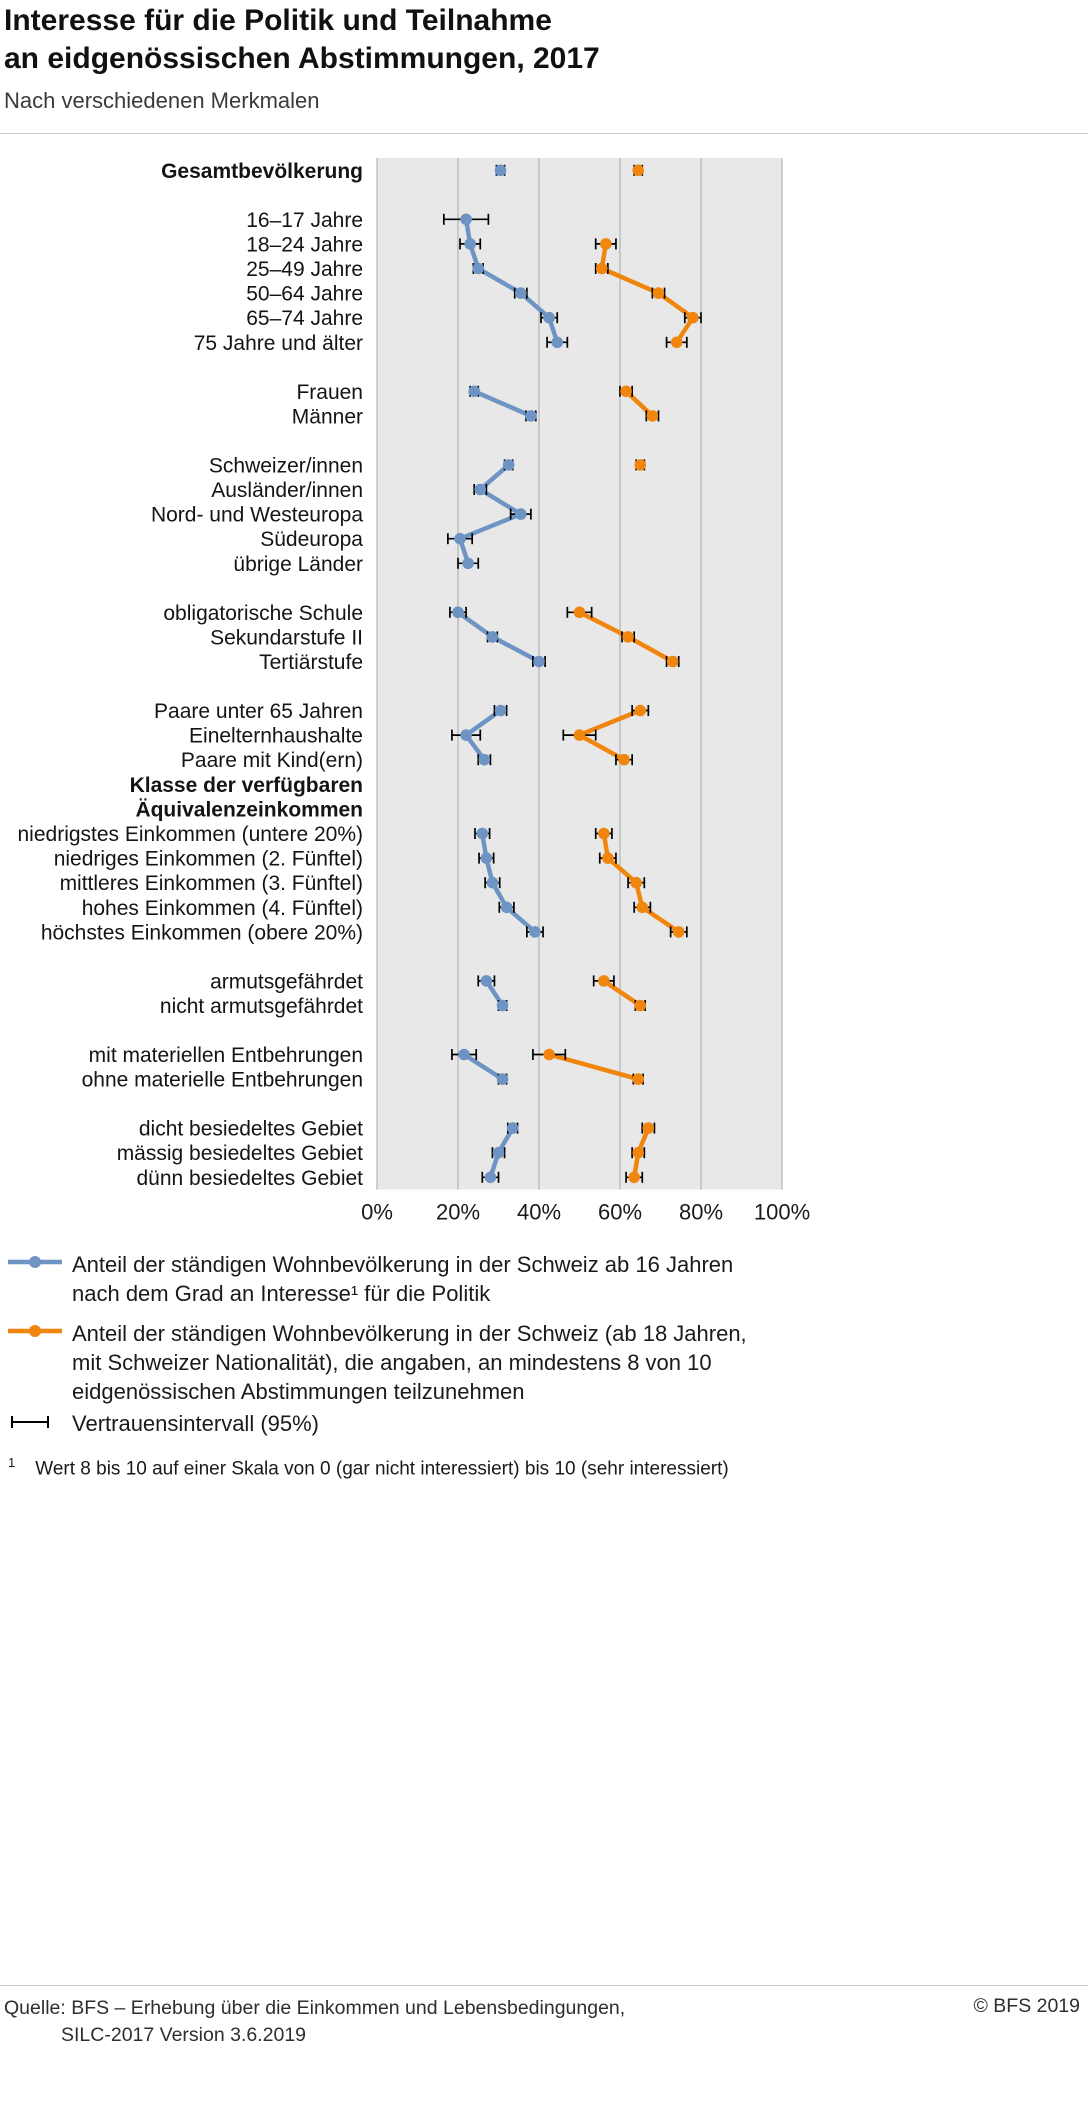  What do you see at coordinates (249, 809) in the screenshot?
I see `category-label: Äquivalenzeinkommen` at bounding box center [249, 809].